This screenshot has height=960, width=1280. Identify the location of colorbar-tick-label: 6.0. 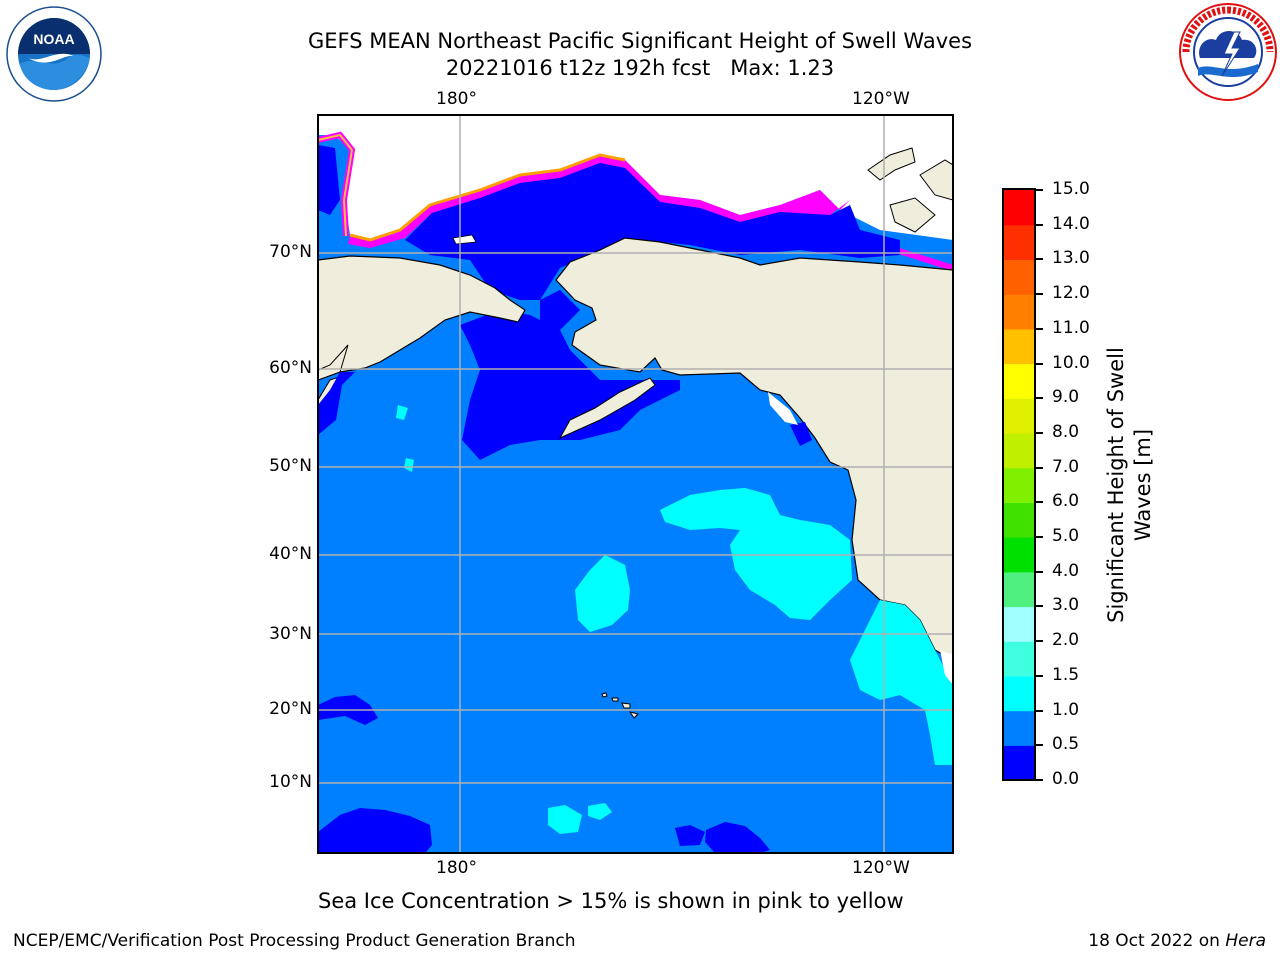
(1066, 501).